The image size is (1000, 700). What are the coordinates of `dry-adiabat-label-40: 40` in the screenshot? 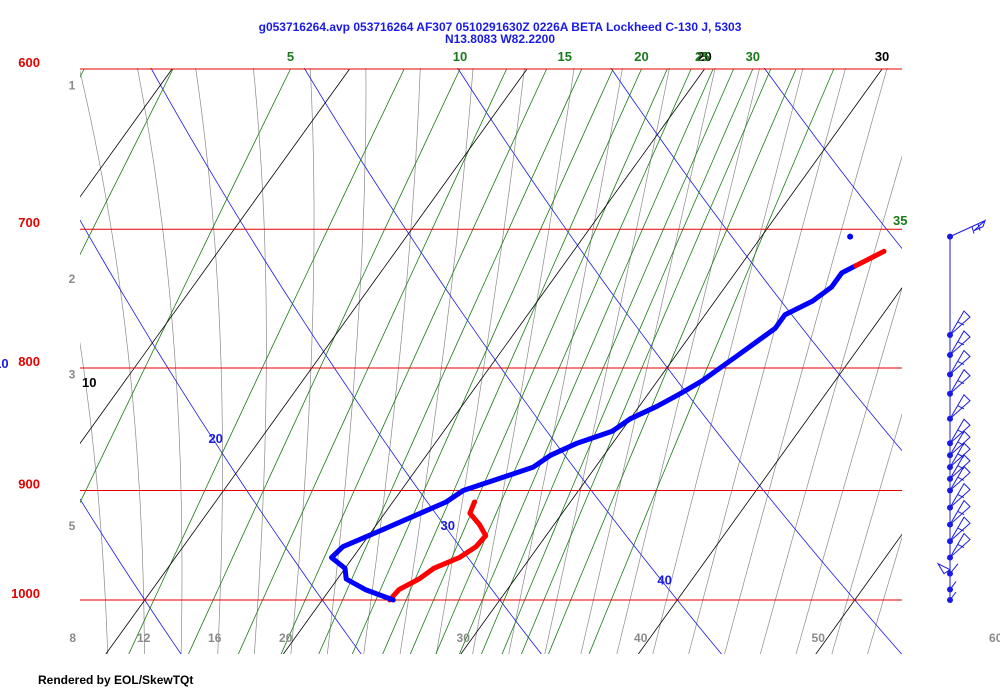 It's located at (664, 579).